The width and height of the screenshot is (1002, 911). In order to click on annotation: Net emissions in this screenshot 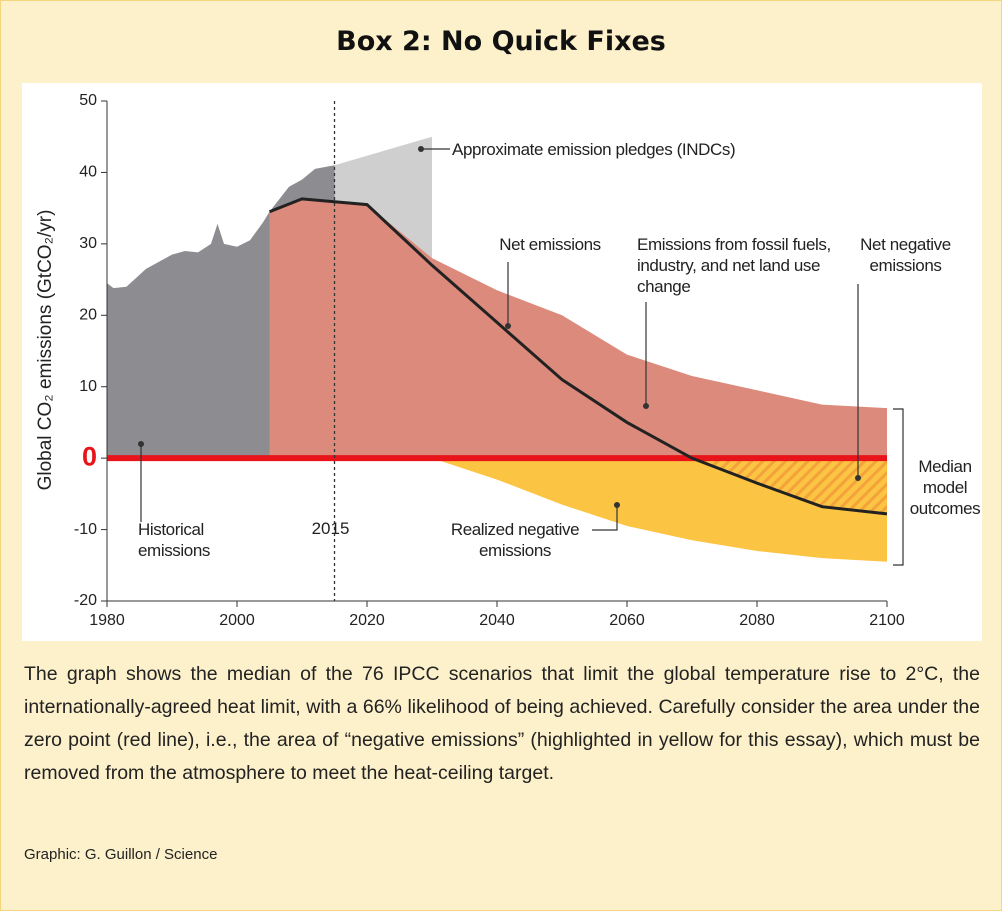, I will do `click(550, 244)`.